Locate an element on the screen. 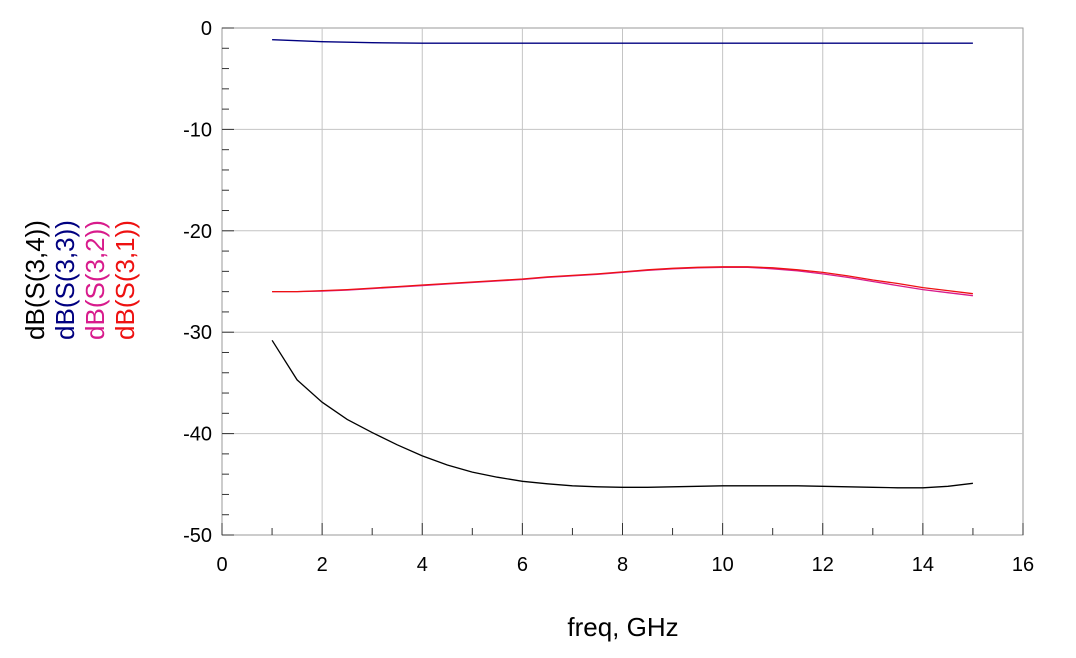  x-axis-label: freq, GHz is located at coordinates (622, 627).